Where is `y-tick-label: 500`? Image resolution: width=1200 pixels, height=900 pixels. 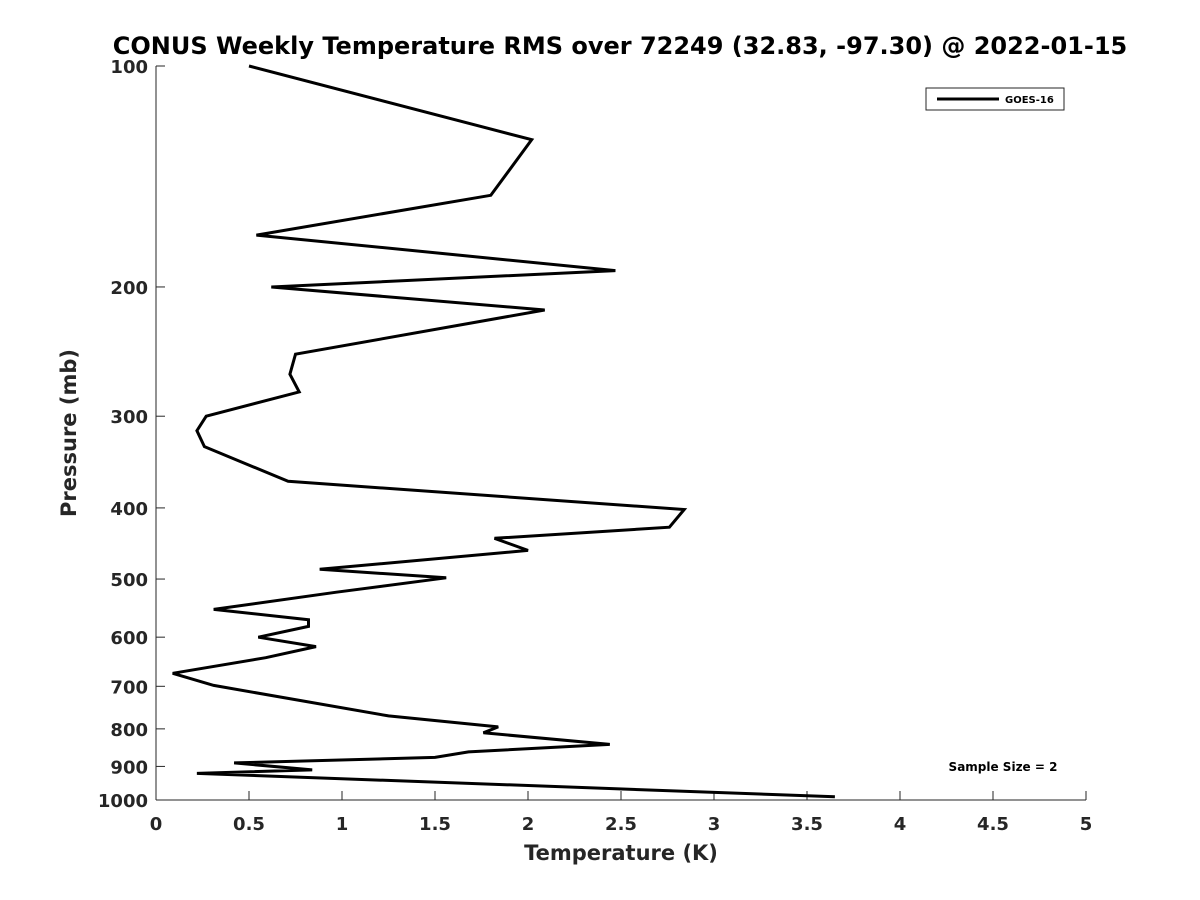 y-tick-label: 500 is located at coordinates (129, 580).